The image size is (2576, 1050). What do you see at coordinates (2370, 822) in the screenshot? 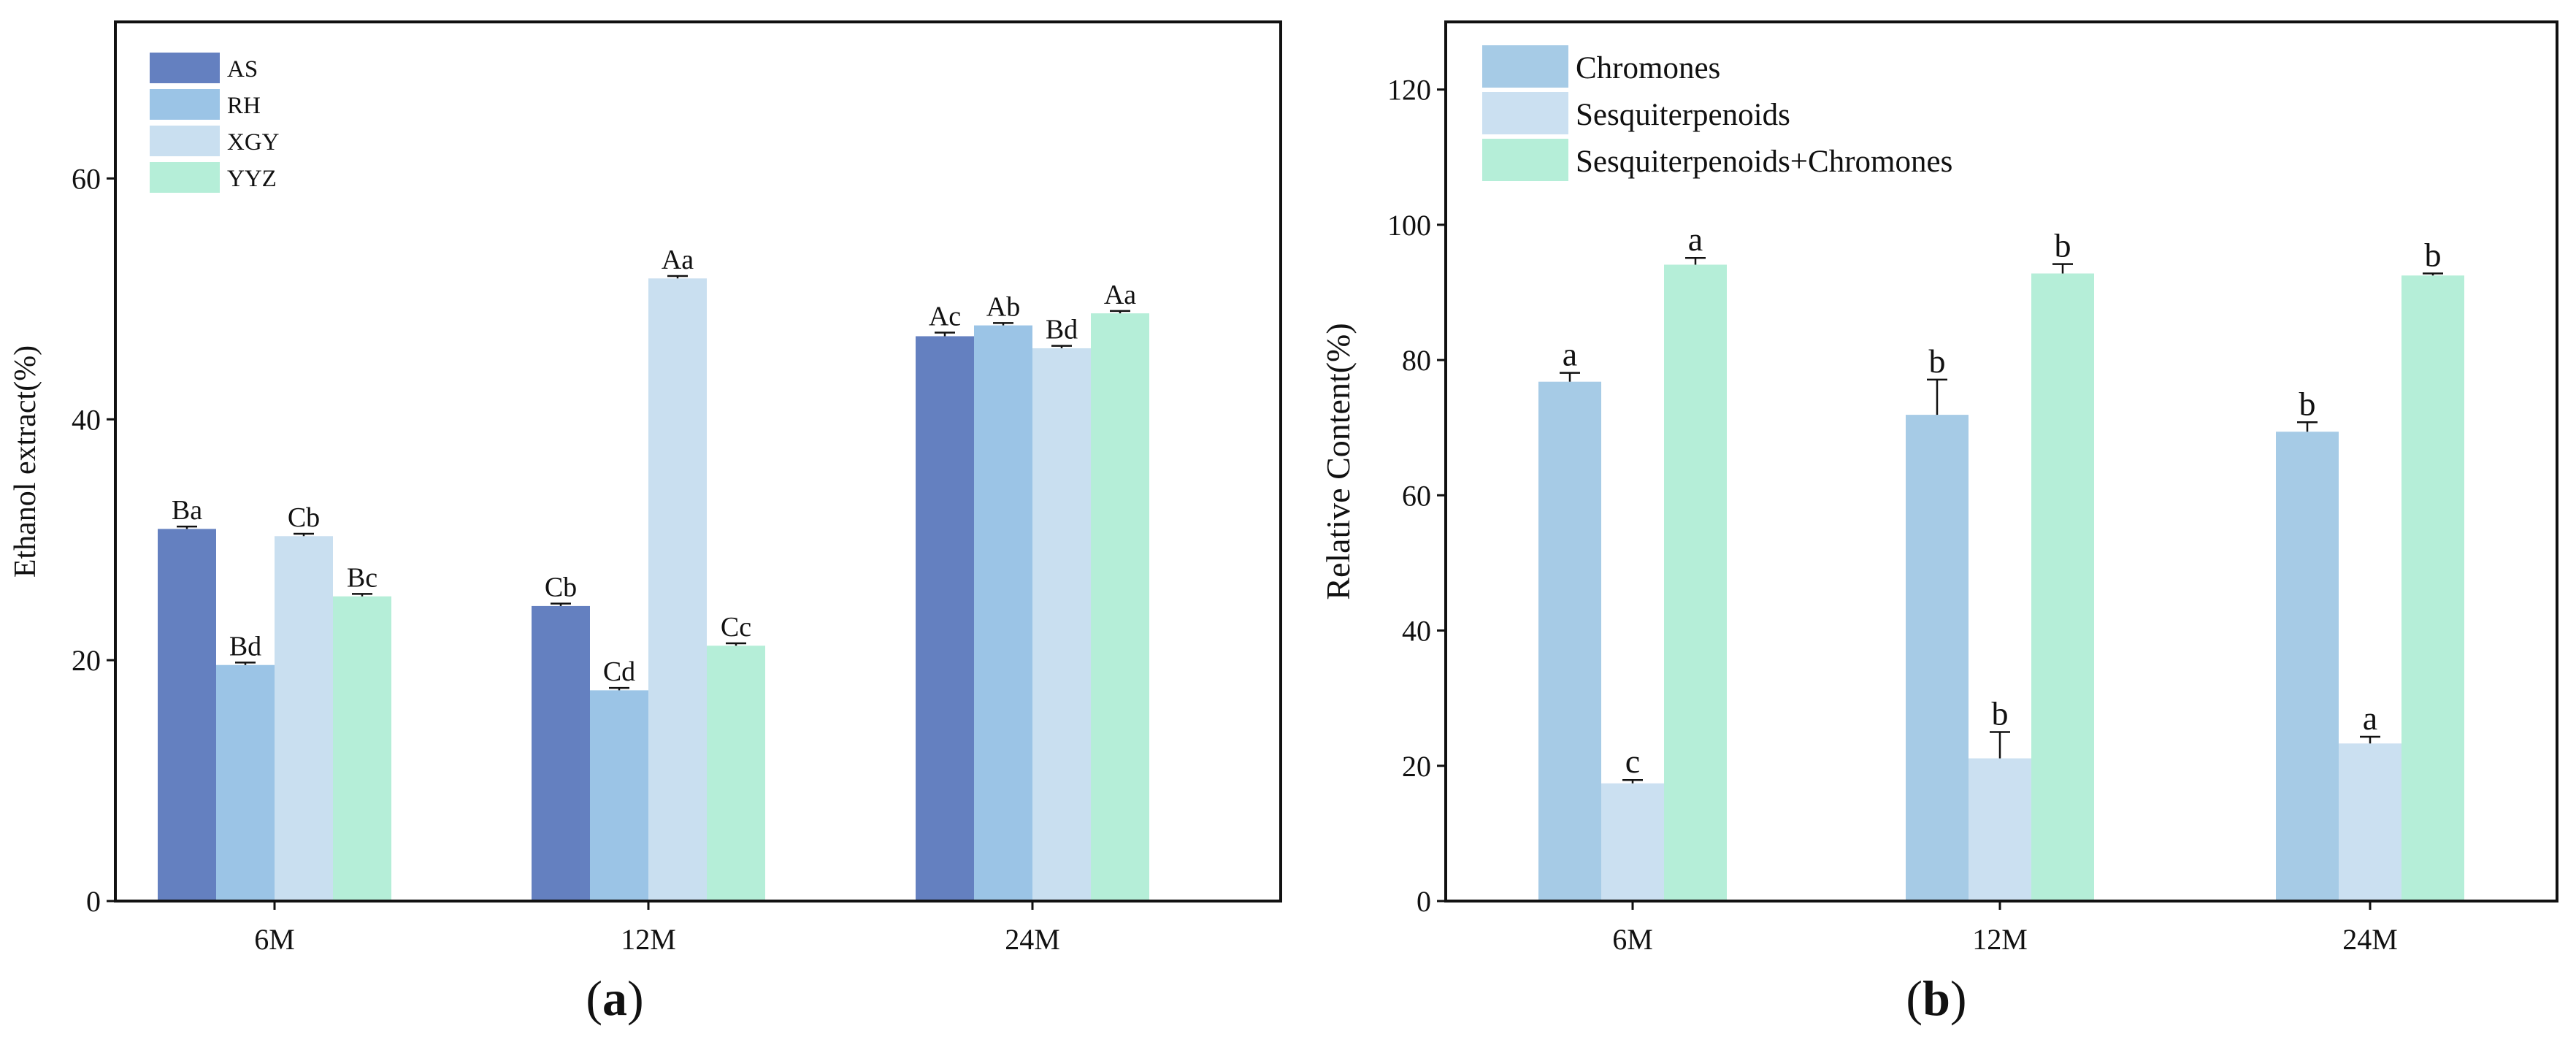
I see `bar-Sesquiterpenoids-24M` at bounding box center [2370, 822].